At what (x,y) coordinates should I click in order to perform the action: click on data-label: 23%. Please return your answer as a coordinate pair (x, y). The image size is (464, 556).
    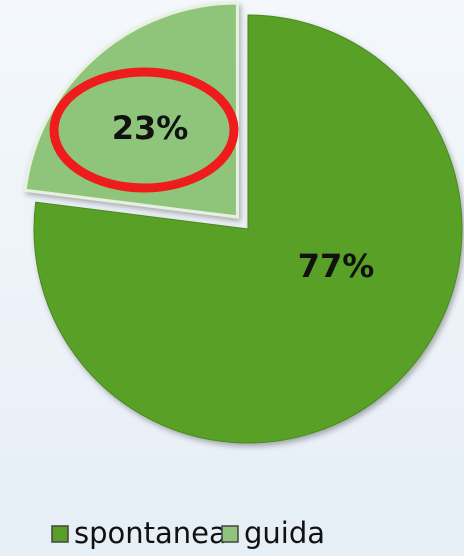
    Looking at the image, I should click on (150, 128).